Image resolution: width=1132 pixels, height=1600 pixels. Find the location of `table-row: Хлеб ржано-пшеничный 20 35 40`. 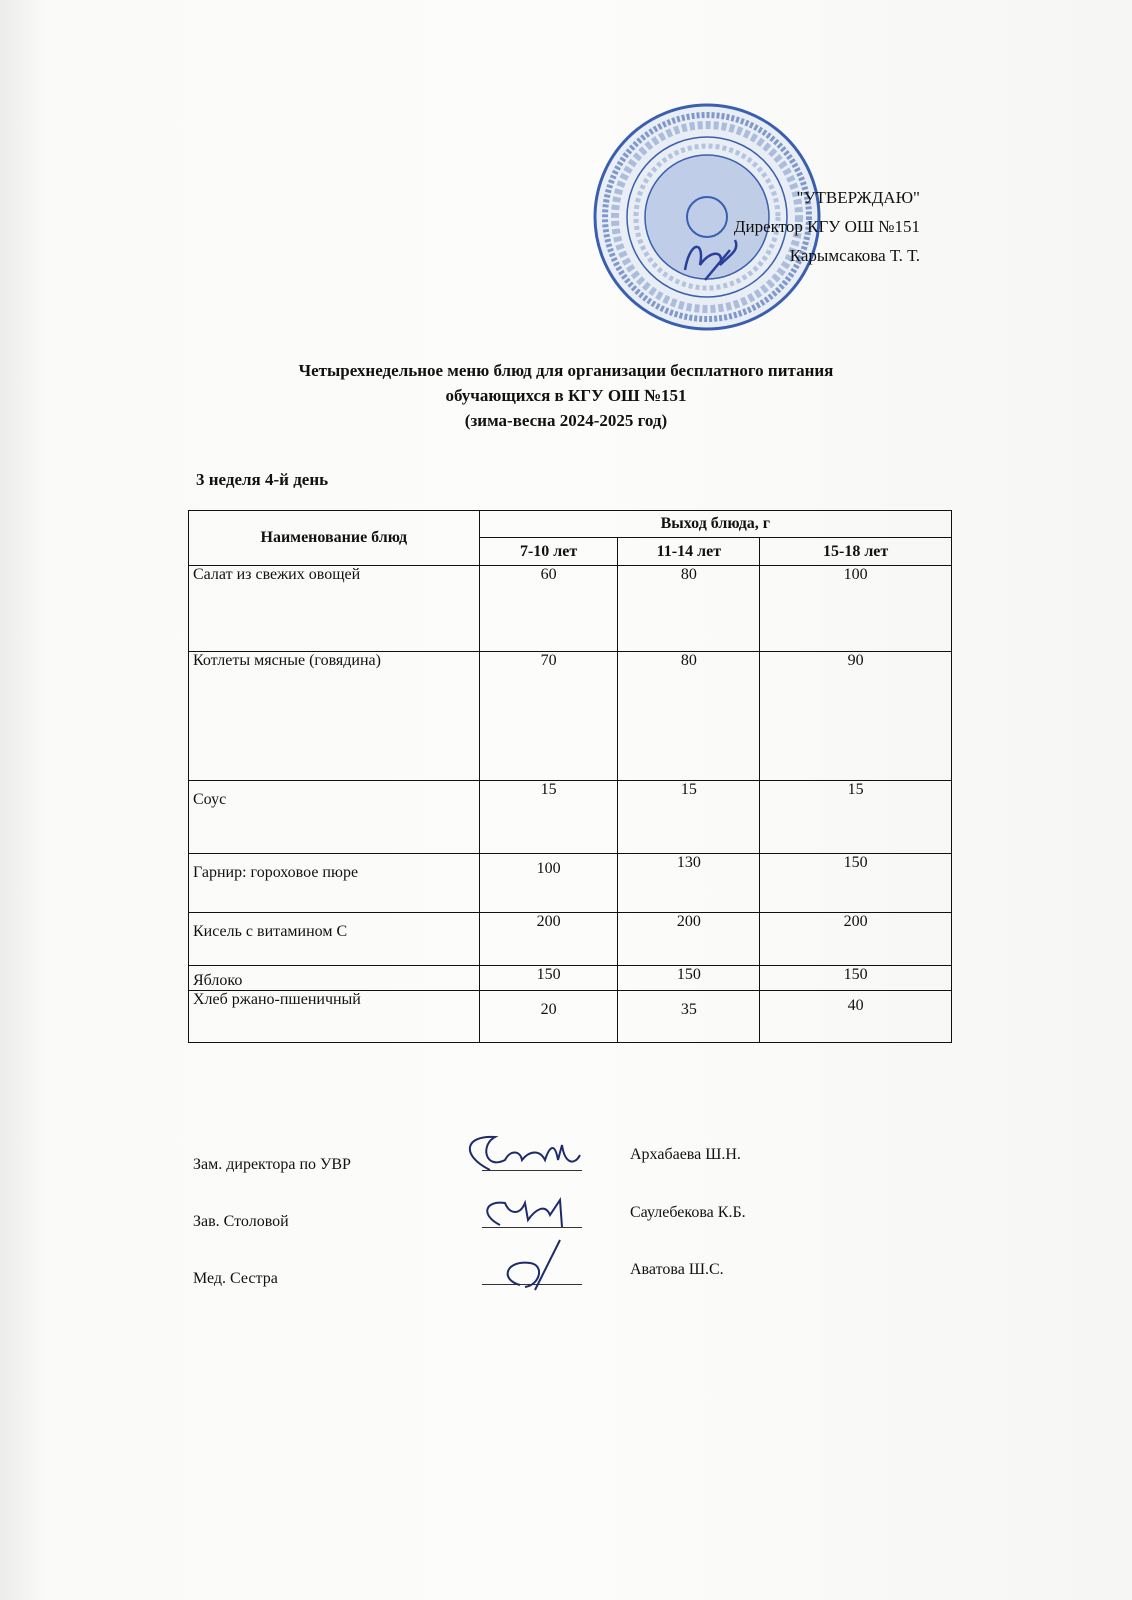

table-row: Хлеб ржано-пшеничный 20 35 40 is located at coordinates (570, 1016).